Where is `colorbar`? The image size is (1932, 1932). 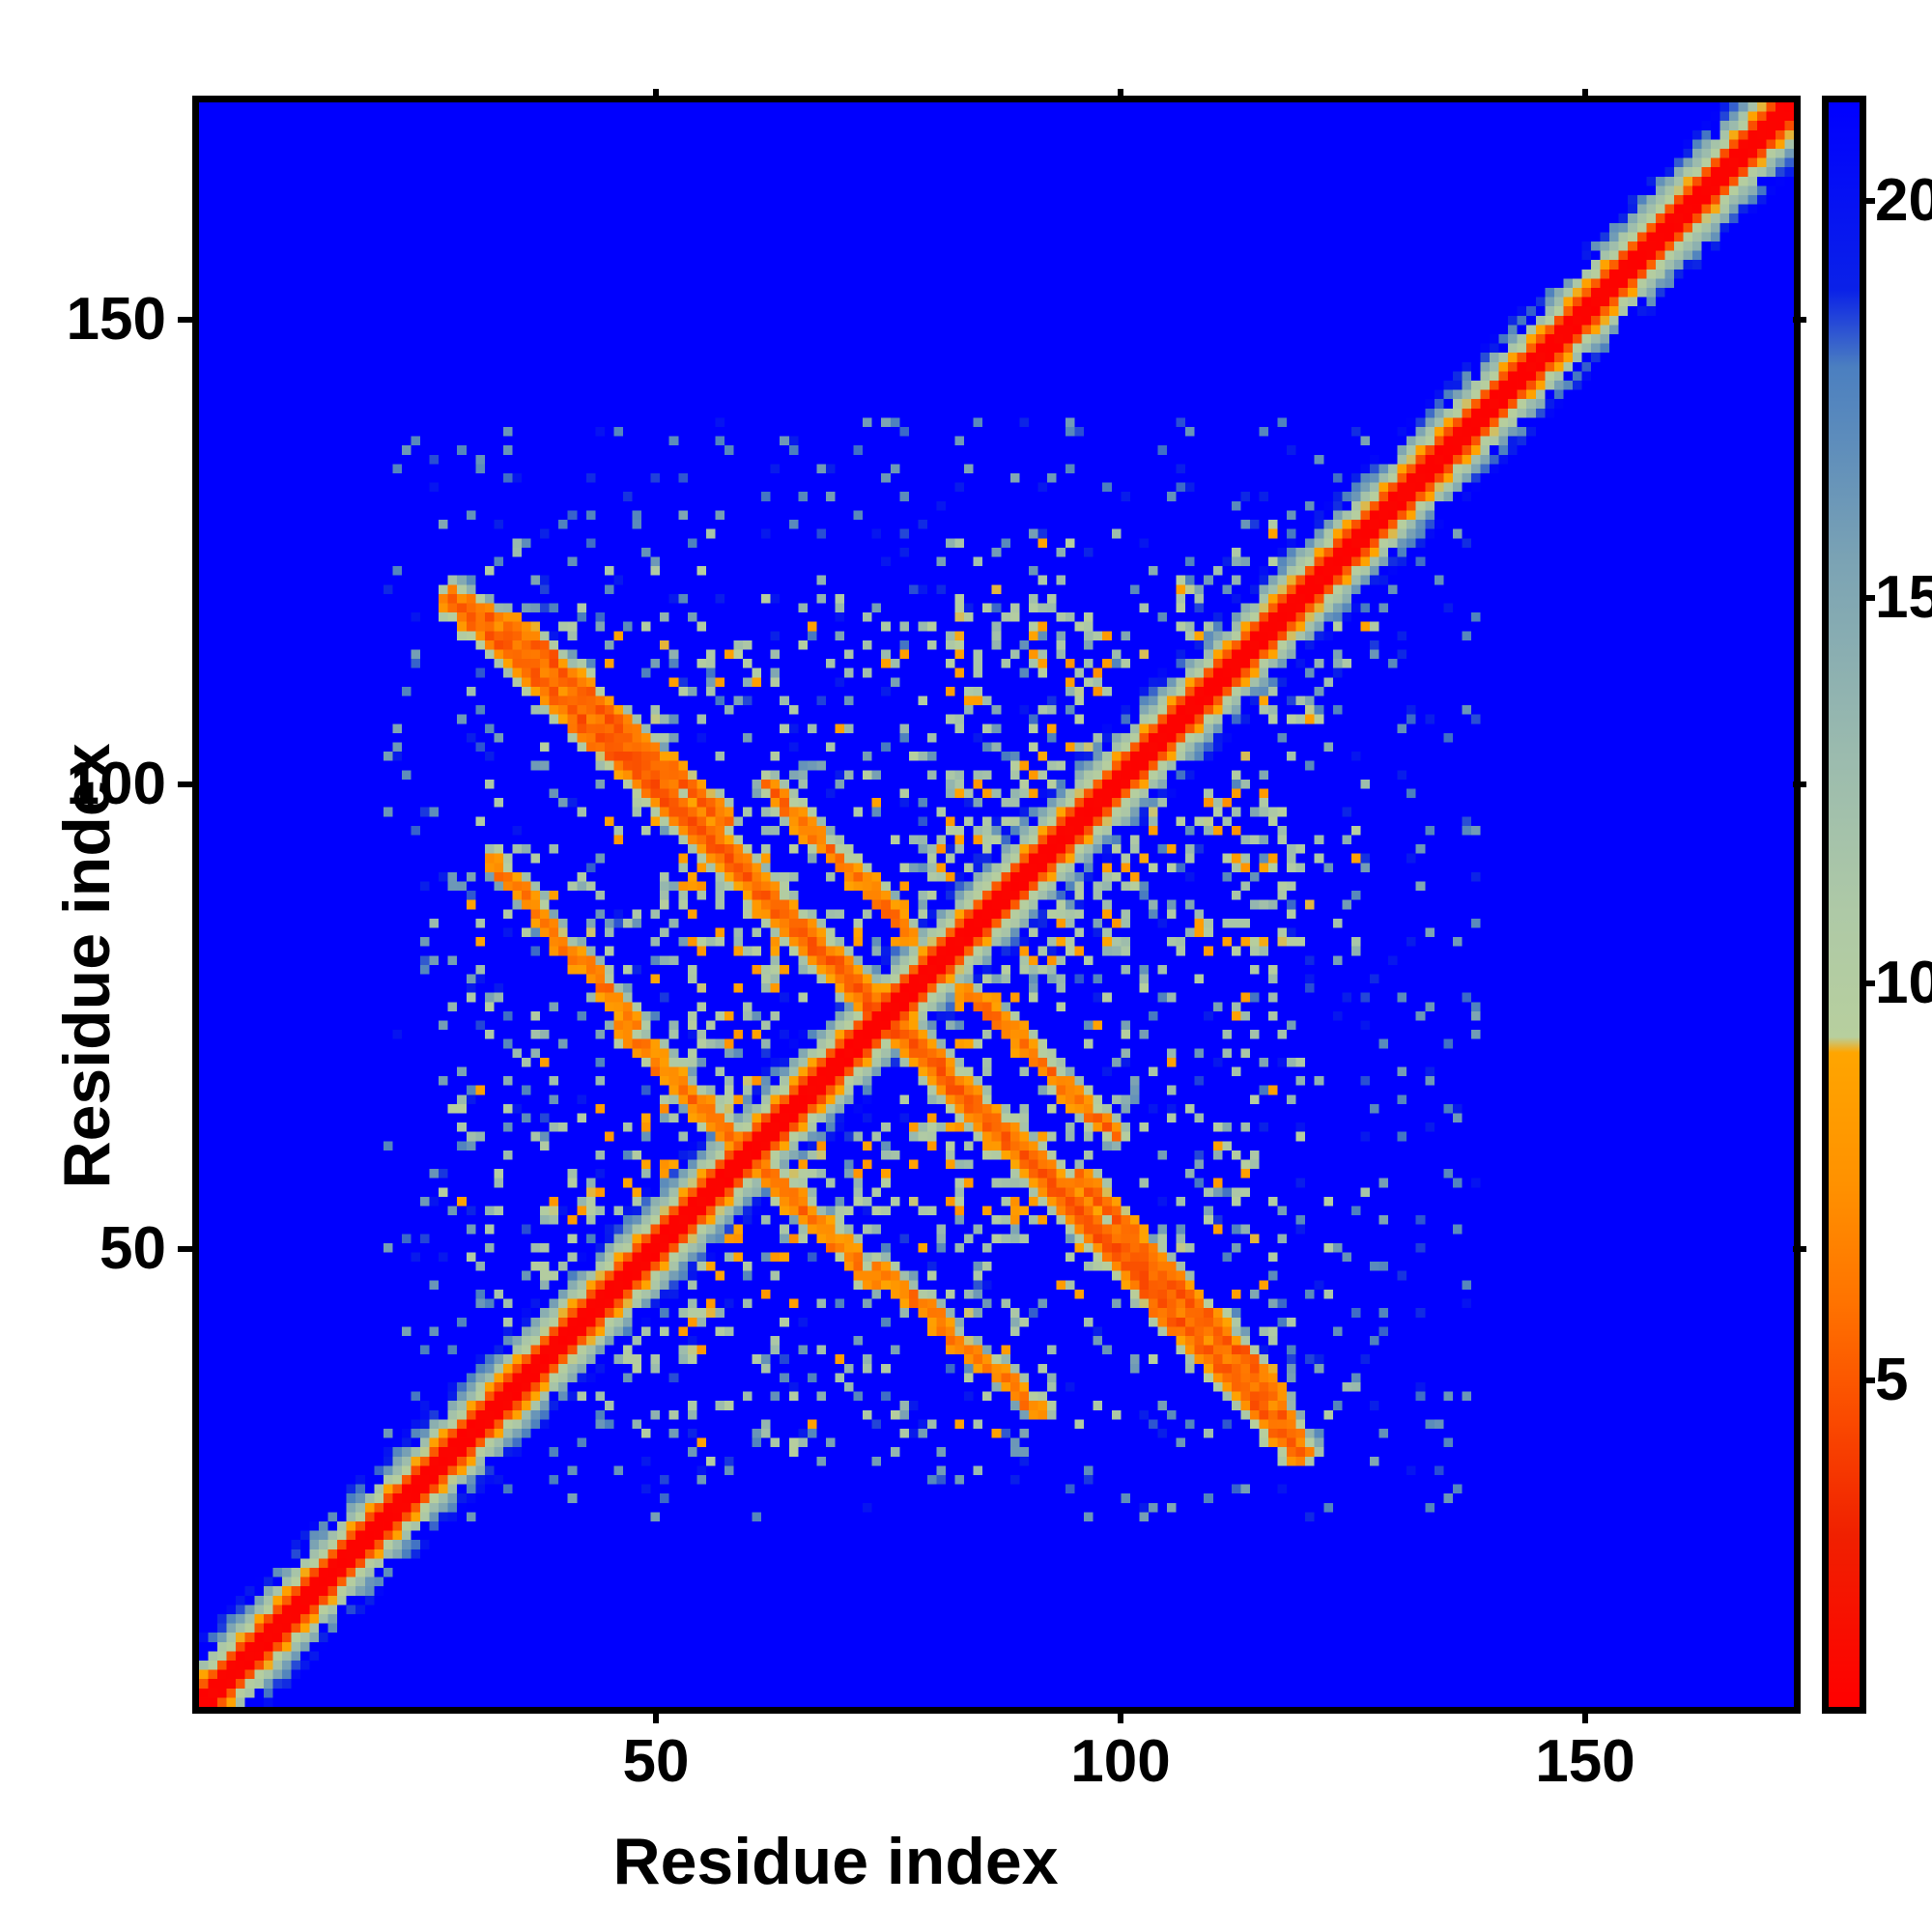 colorbar is located at coordinates (1844, 905).